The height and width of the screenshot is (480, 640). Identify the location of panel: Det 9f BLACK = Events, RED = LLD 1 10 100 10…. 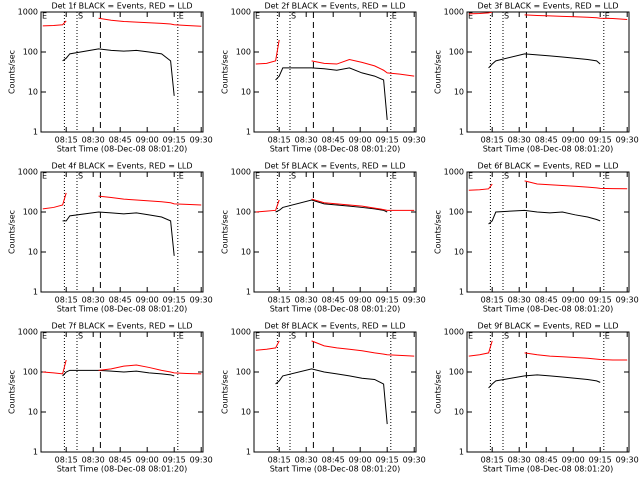
(536, 398).